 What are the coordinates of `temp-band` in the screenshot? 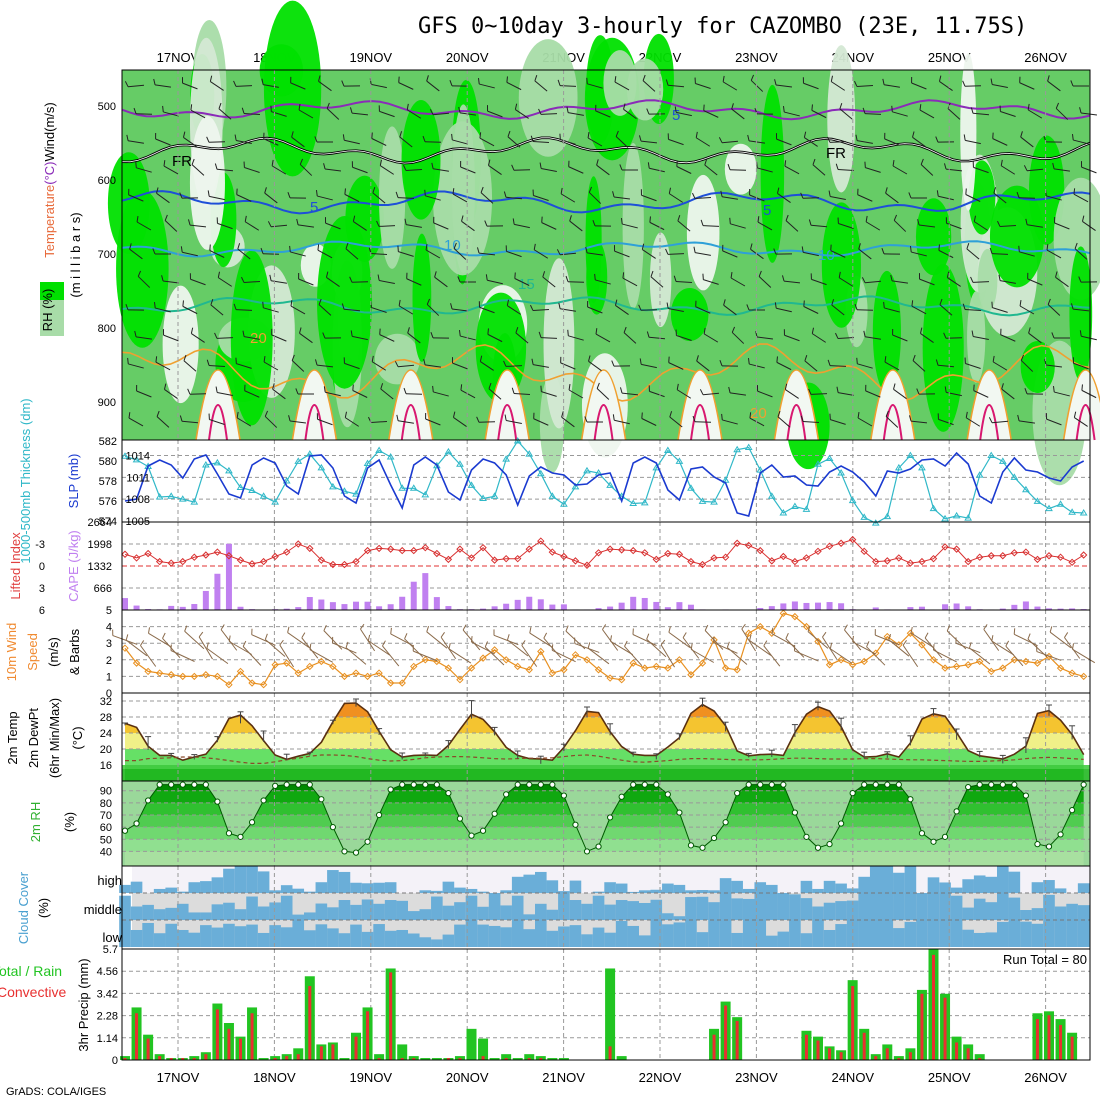 It's located at (604, 741).